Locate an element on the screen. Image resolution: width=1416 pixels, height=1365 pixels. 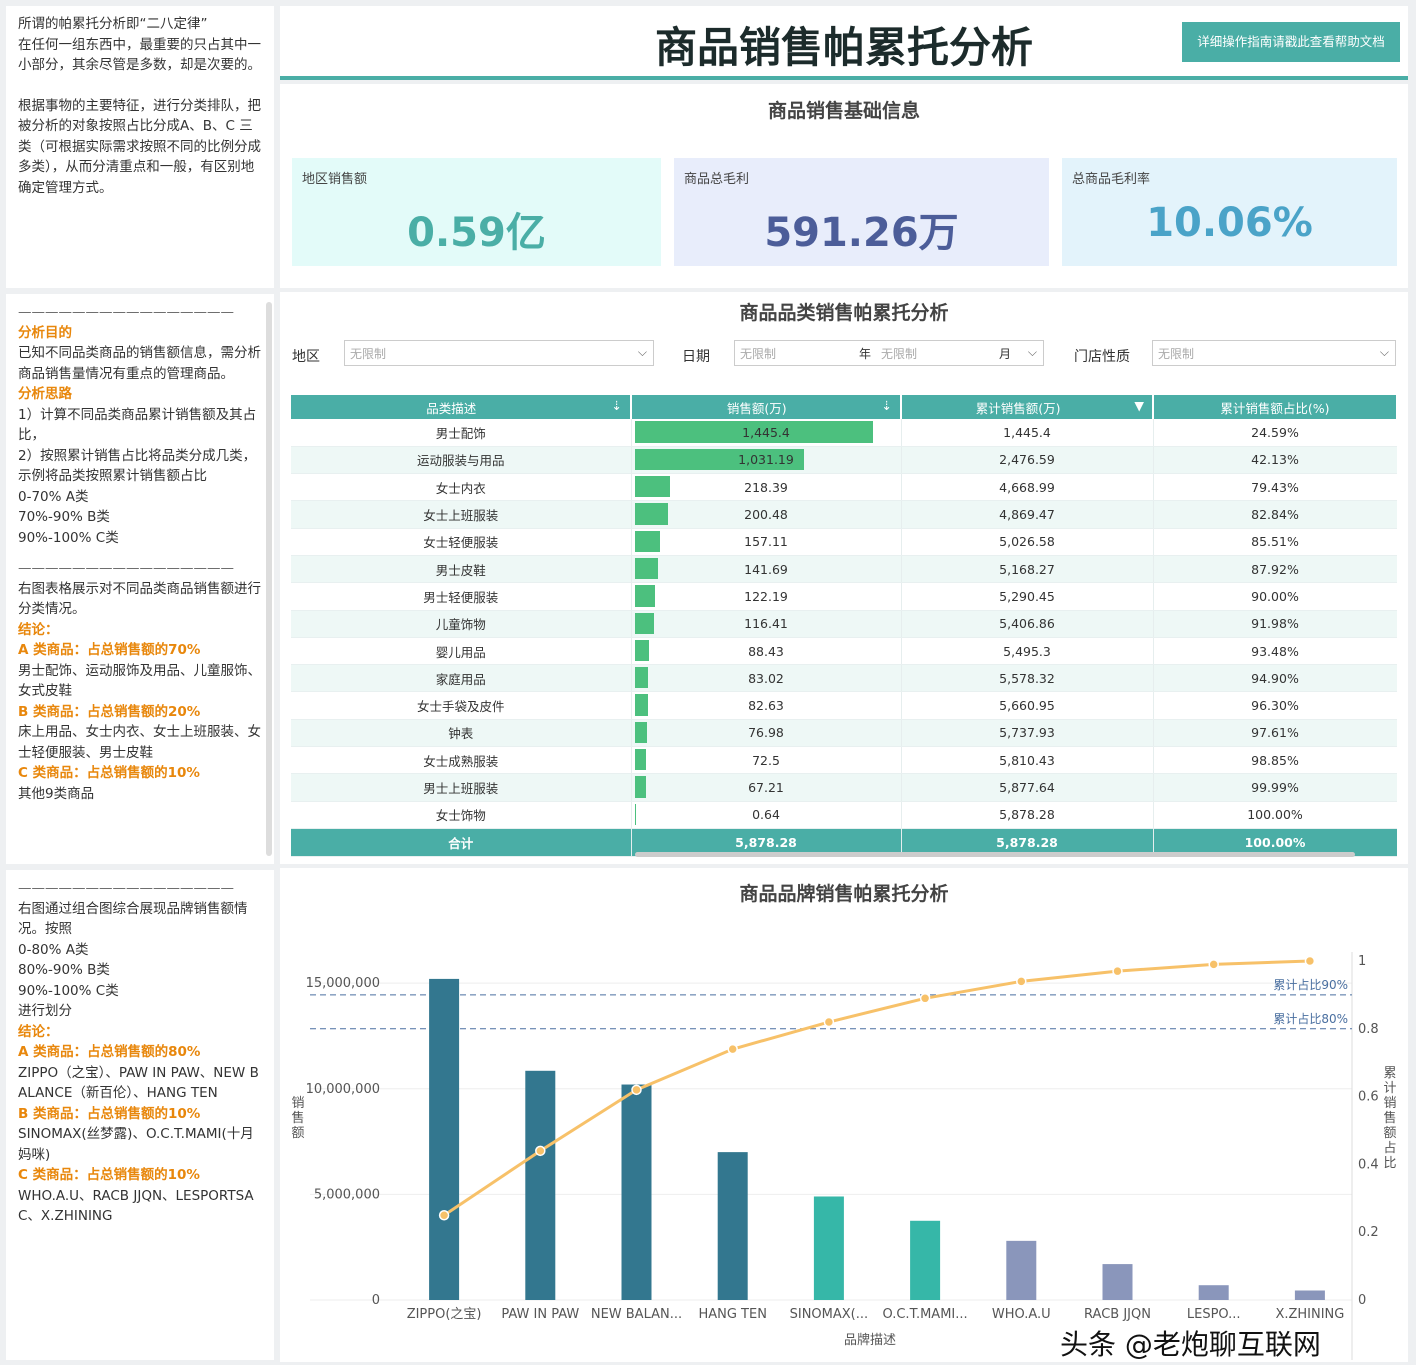
sales-cell: 200.48 is located at coordinates (766, 514).